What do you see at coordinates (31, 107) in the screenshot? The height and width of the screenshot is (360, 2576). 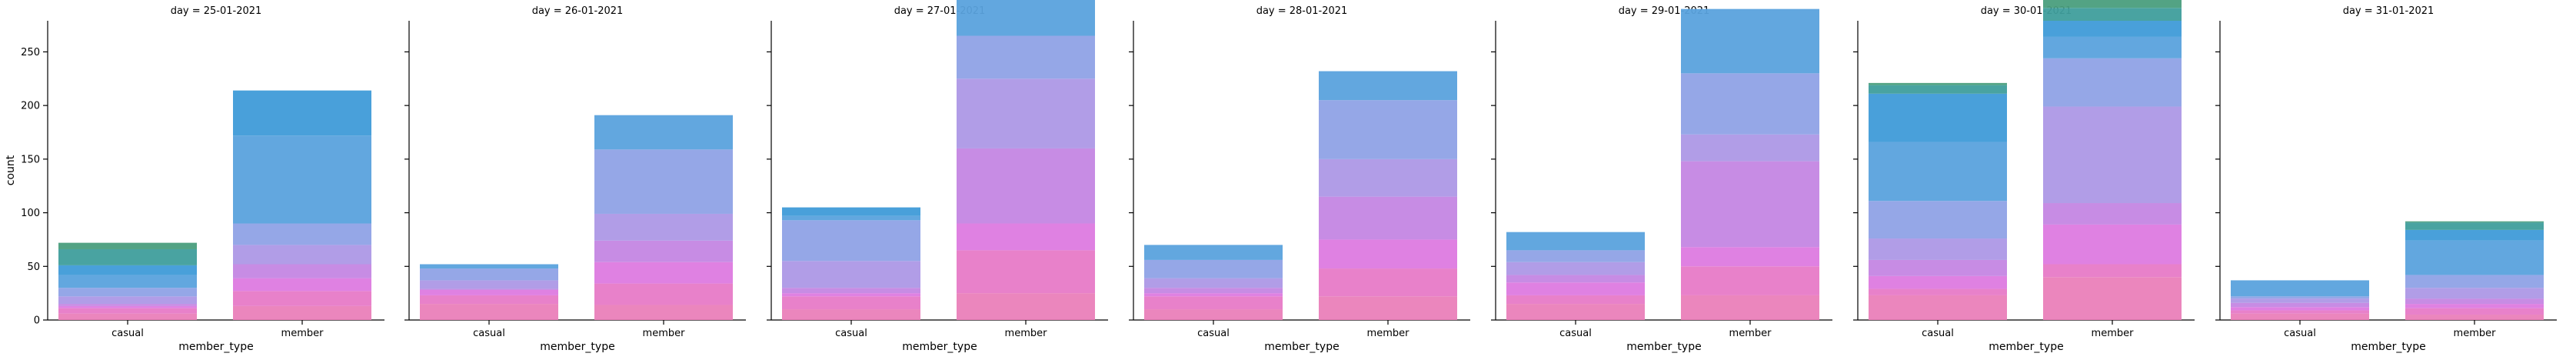 I see `y-tick-label: 200` at bounding box center [31, 107].